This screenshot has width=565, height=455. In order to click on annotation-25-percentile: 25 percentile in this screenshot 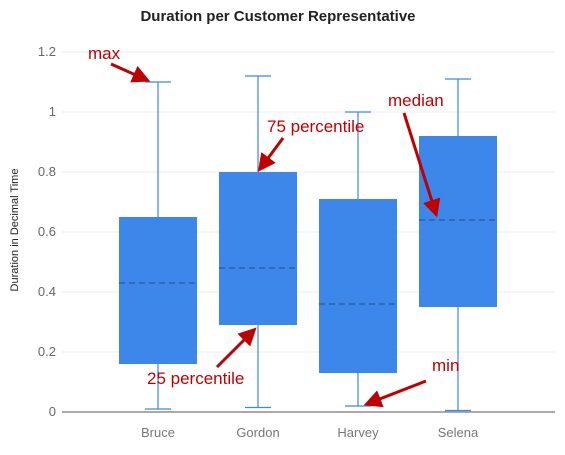, I will do `click(195, 378)`.